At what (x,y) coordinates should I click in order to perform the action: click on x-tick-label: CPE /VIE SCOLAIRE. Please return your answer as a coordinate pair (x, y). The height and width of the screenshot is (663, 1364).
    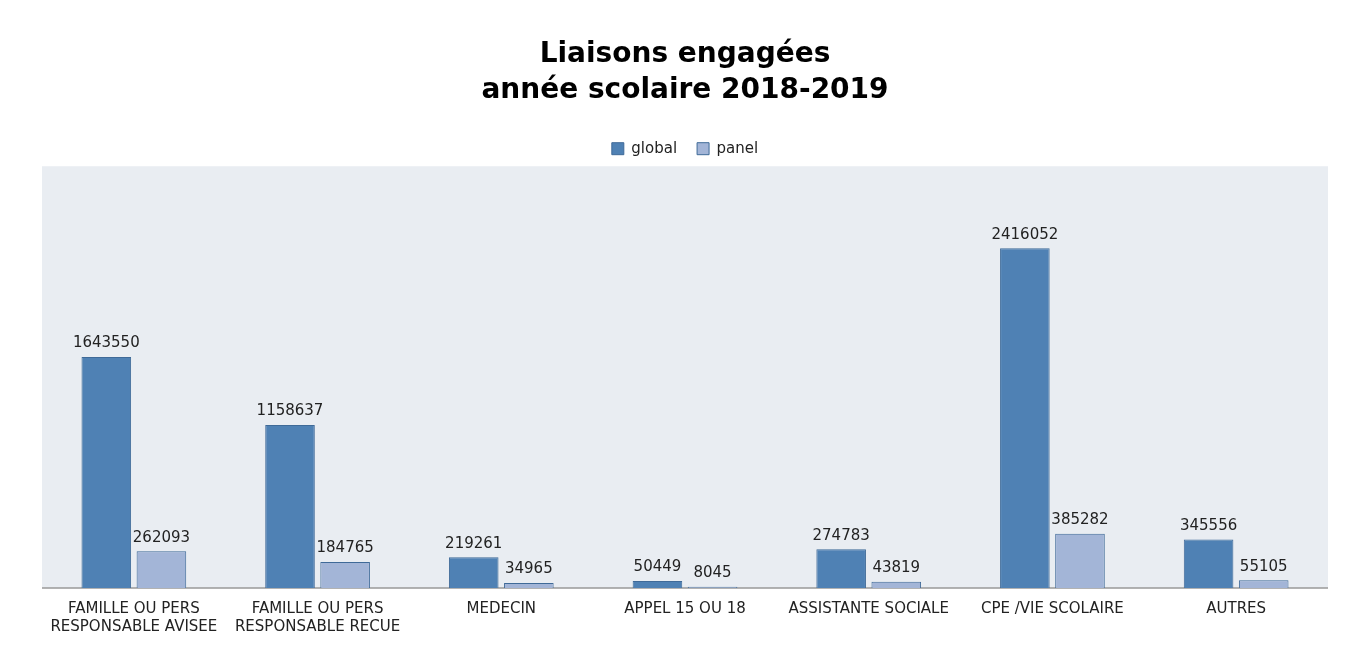
    Looking at the image, I should click on (1052, 607).